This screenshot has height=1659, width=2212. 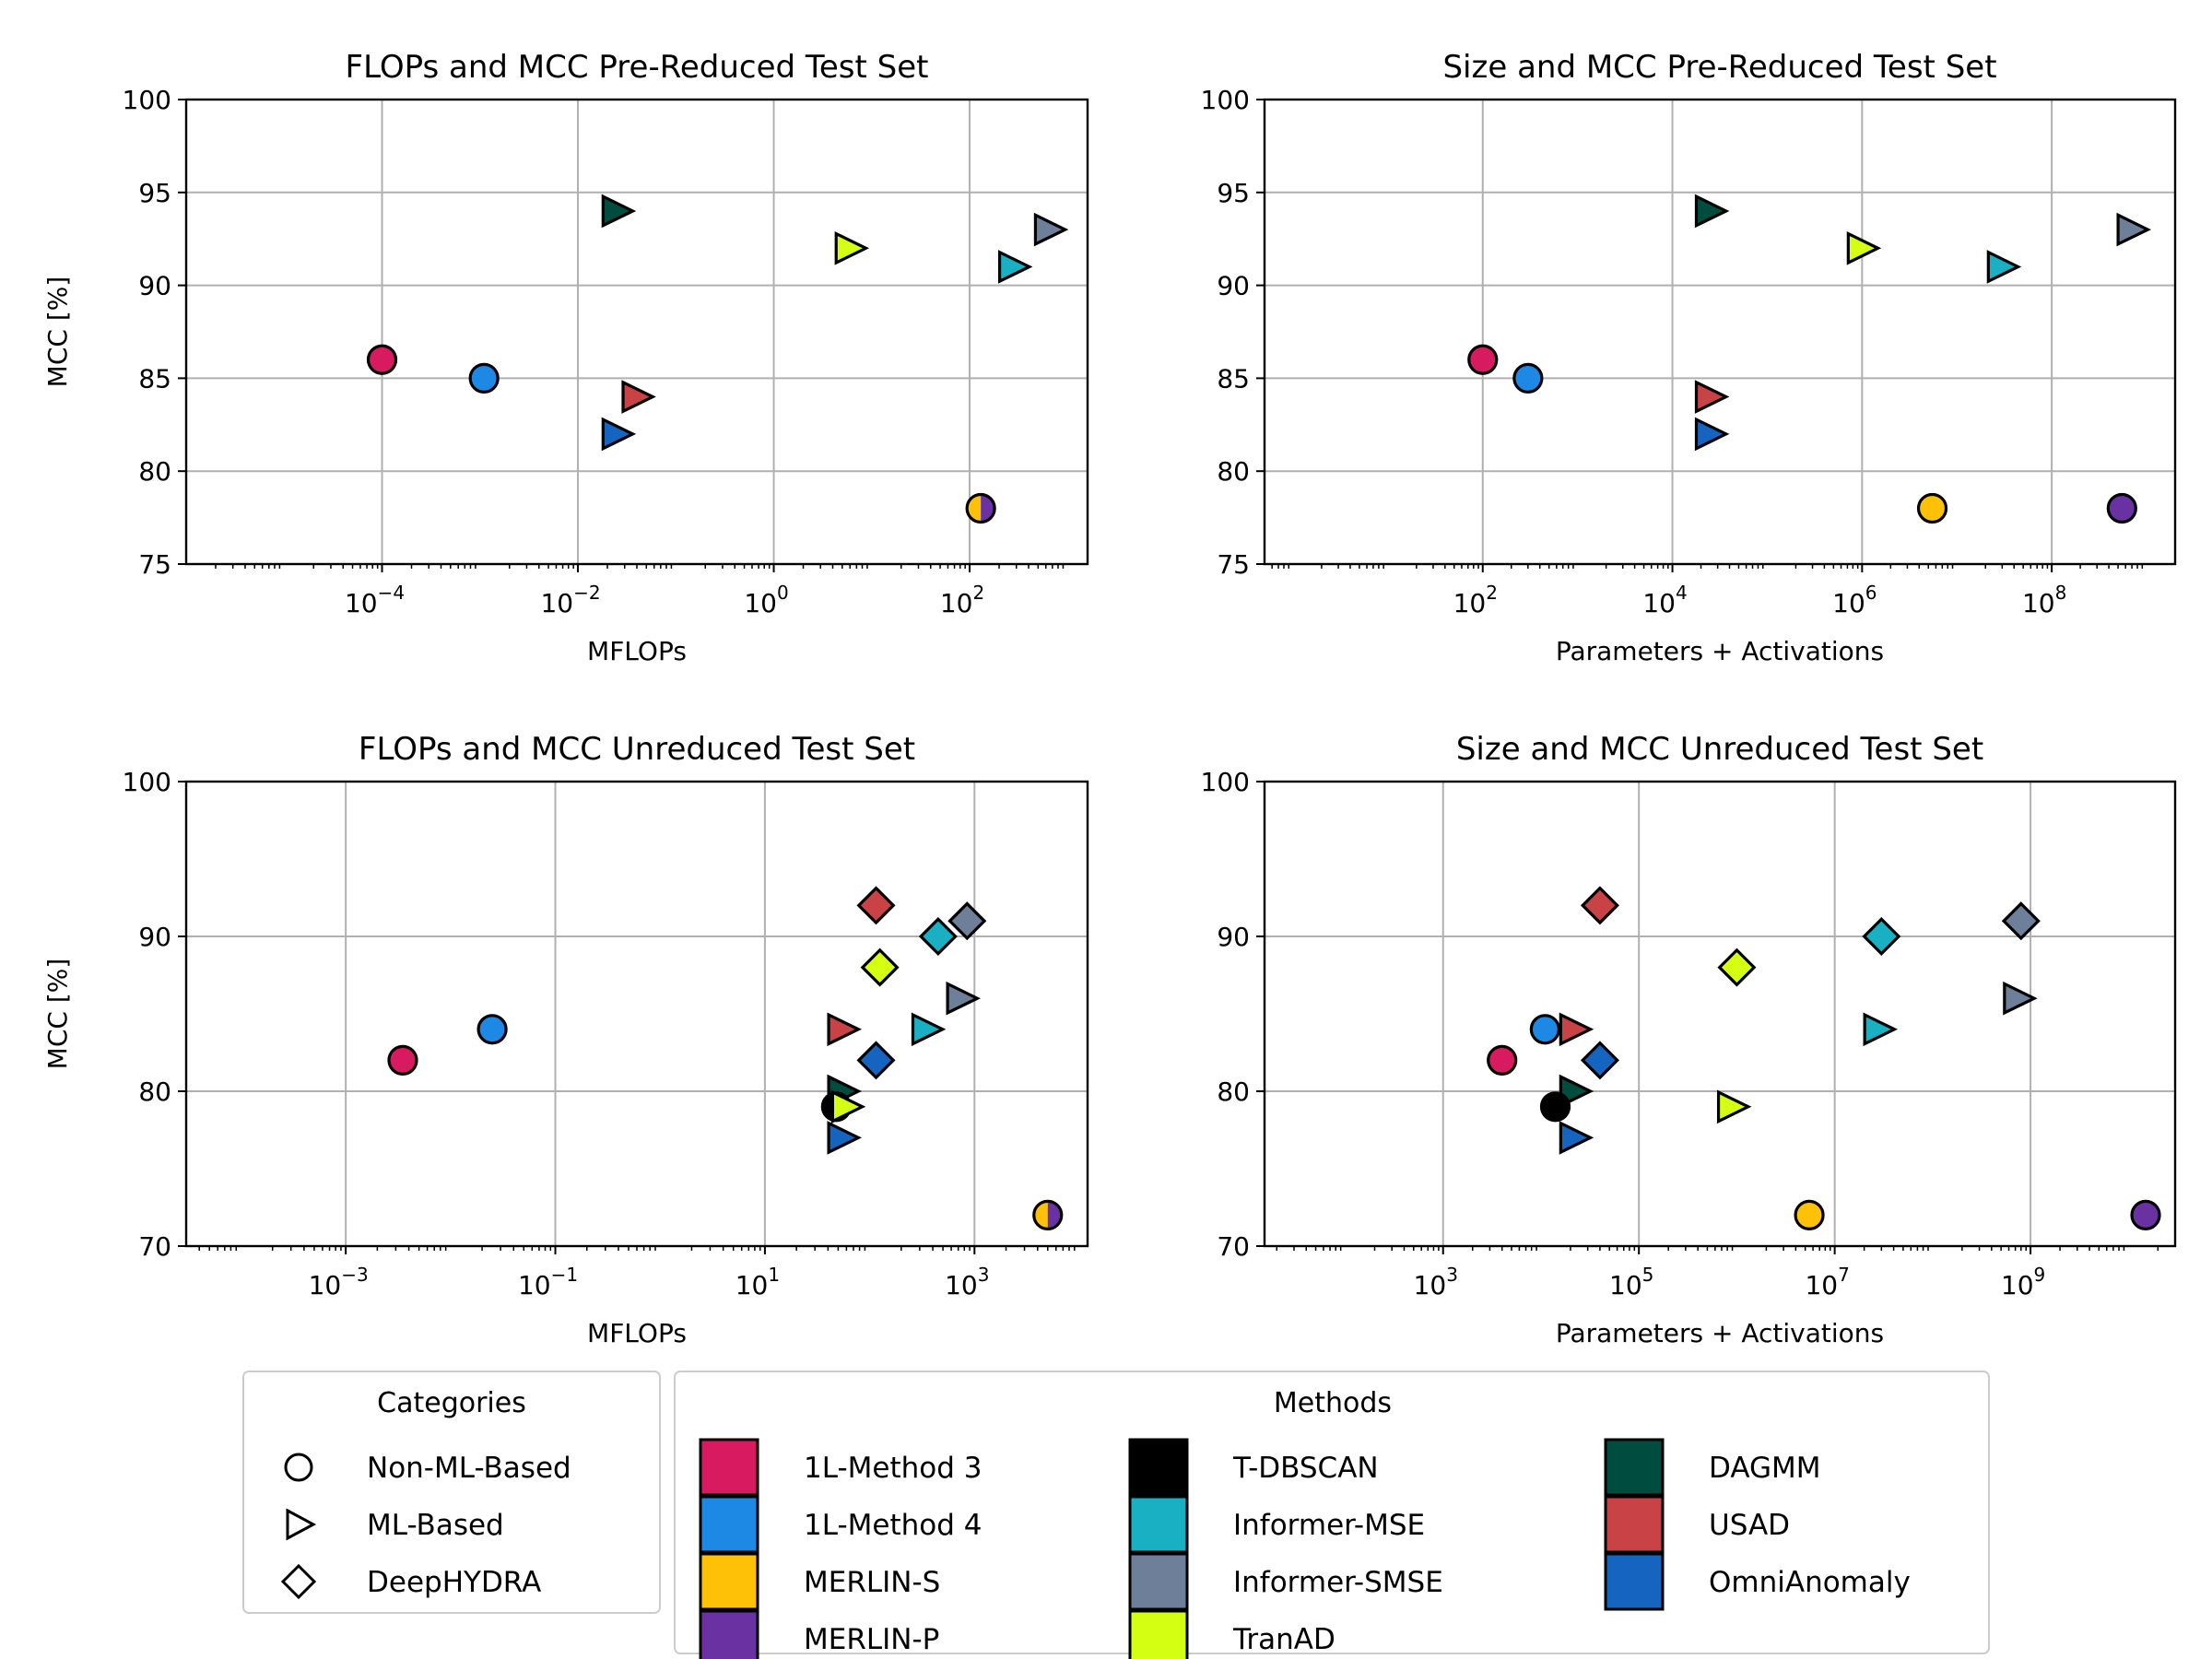 What do you see at coordinates (339, 1282) in the screenshot?
I see `x-tick-label: 10⁻³` at bounding box center [339, 1282].